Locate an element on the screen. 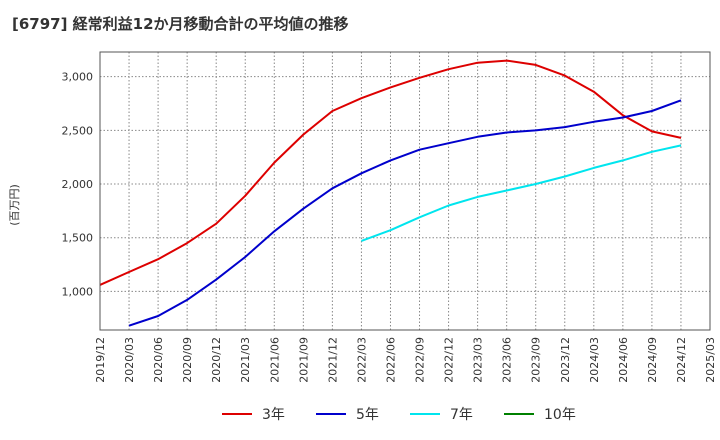 This screenshot has width=720, height=440. x-tick-label: 2019/12 is located at coordinates (100, 360).